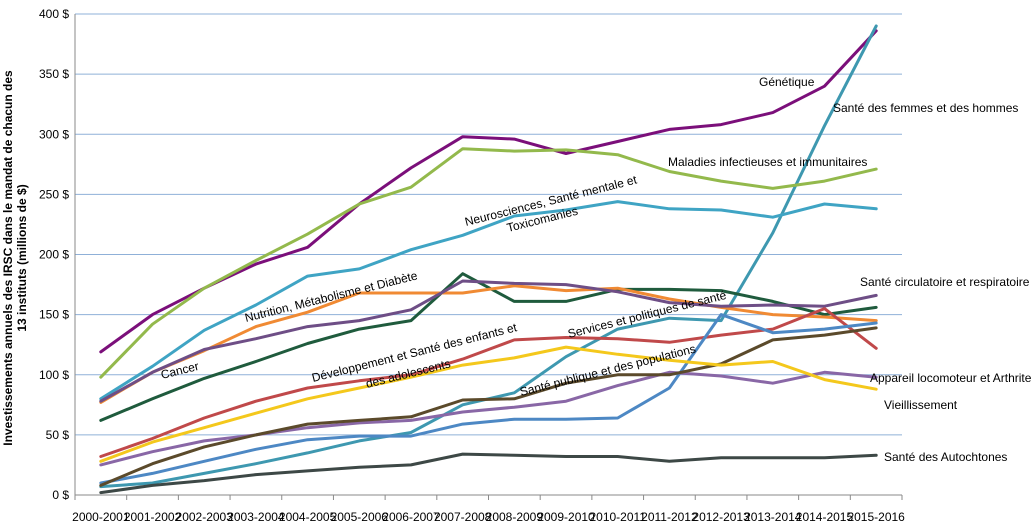 This screenshot has width=1032, height=529. I want to click on x-tick-label: 2011-2012, so click(669, 517).